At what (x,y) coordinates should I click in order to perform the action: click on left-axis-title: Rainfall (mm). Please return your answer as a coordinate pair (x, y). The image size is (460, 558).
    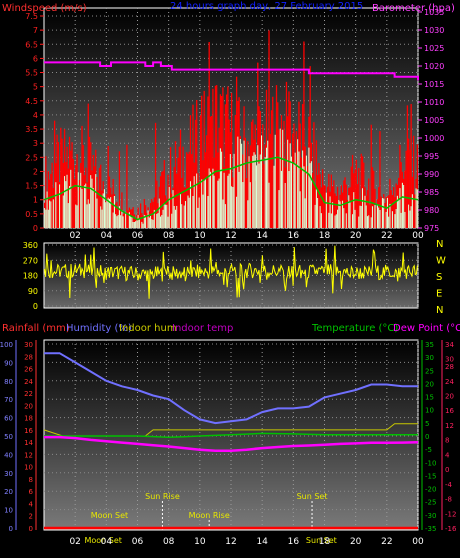
    Looking at the image, I should click on (36, 328).